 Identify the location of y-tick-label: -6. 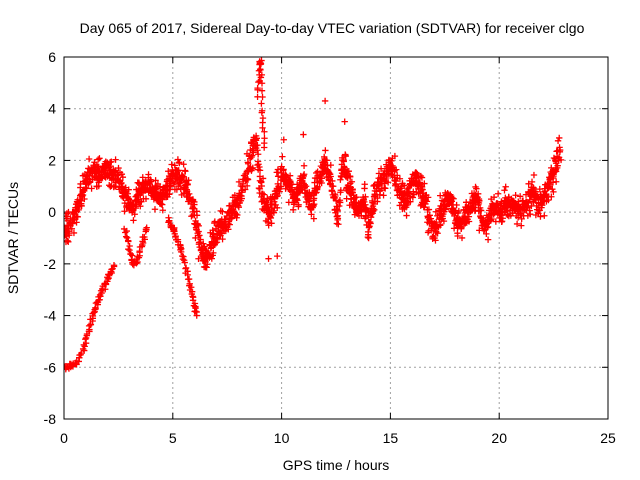
(50, 367).